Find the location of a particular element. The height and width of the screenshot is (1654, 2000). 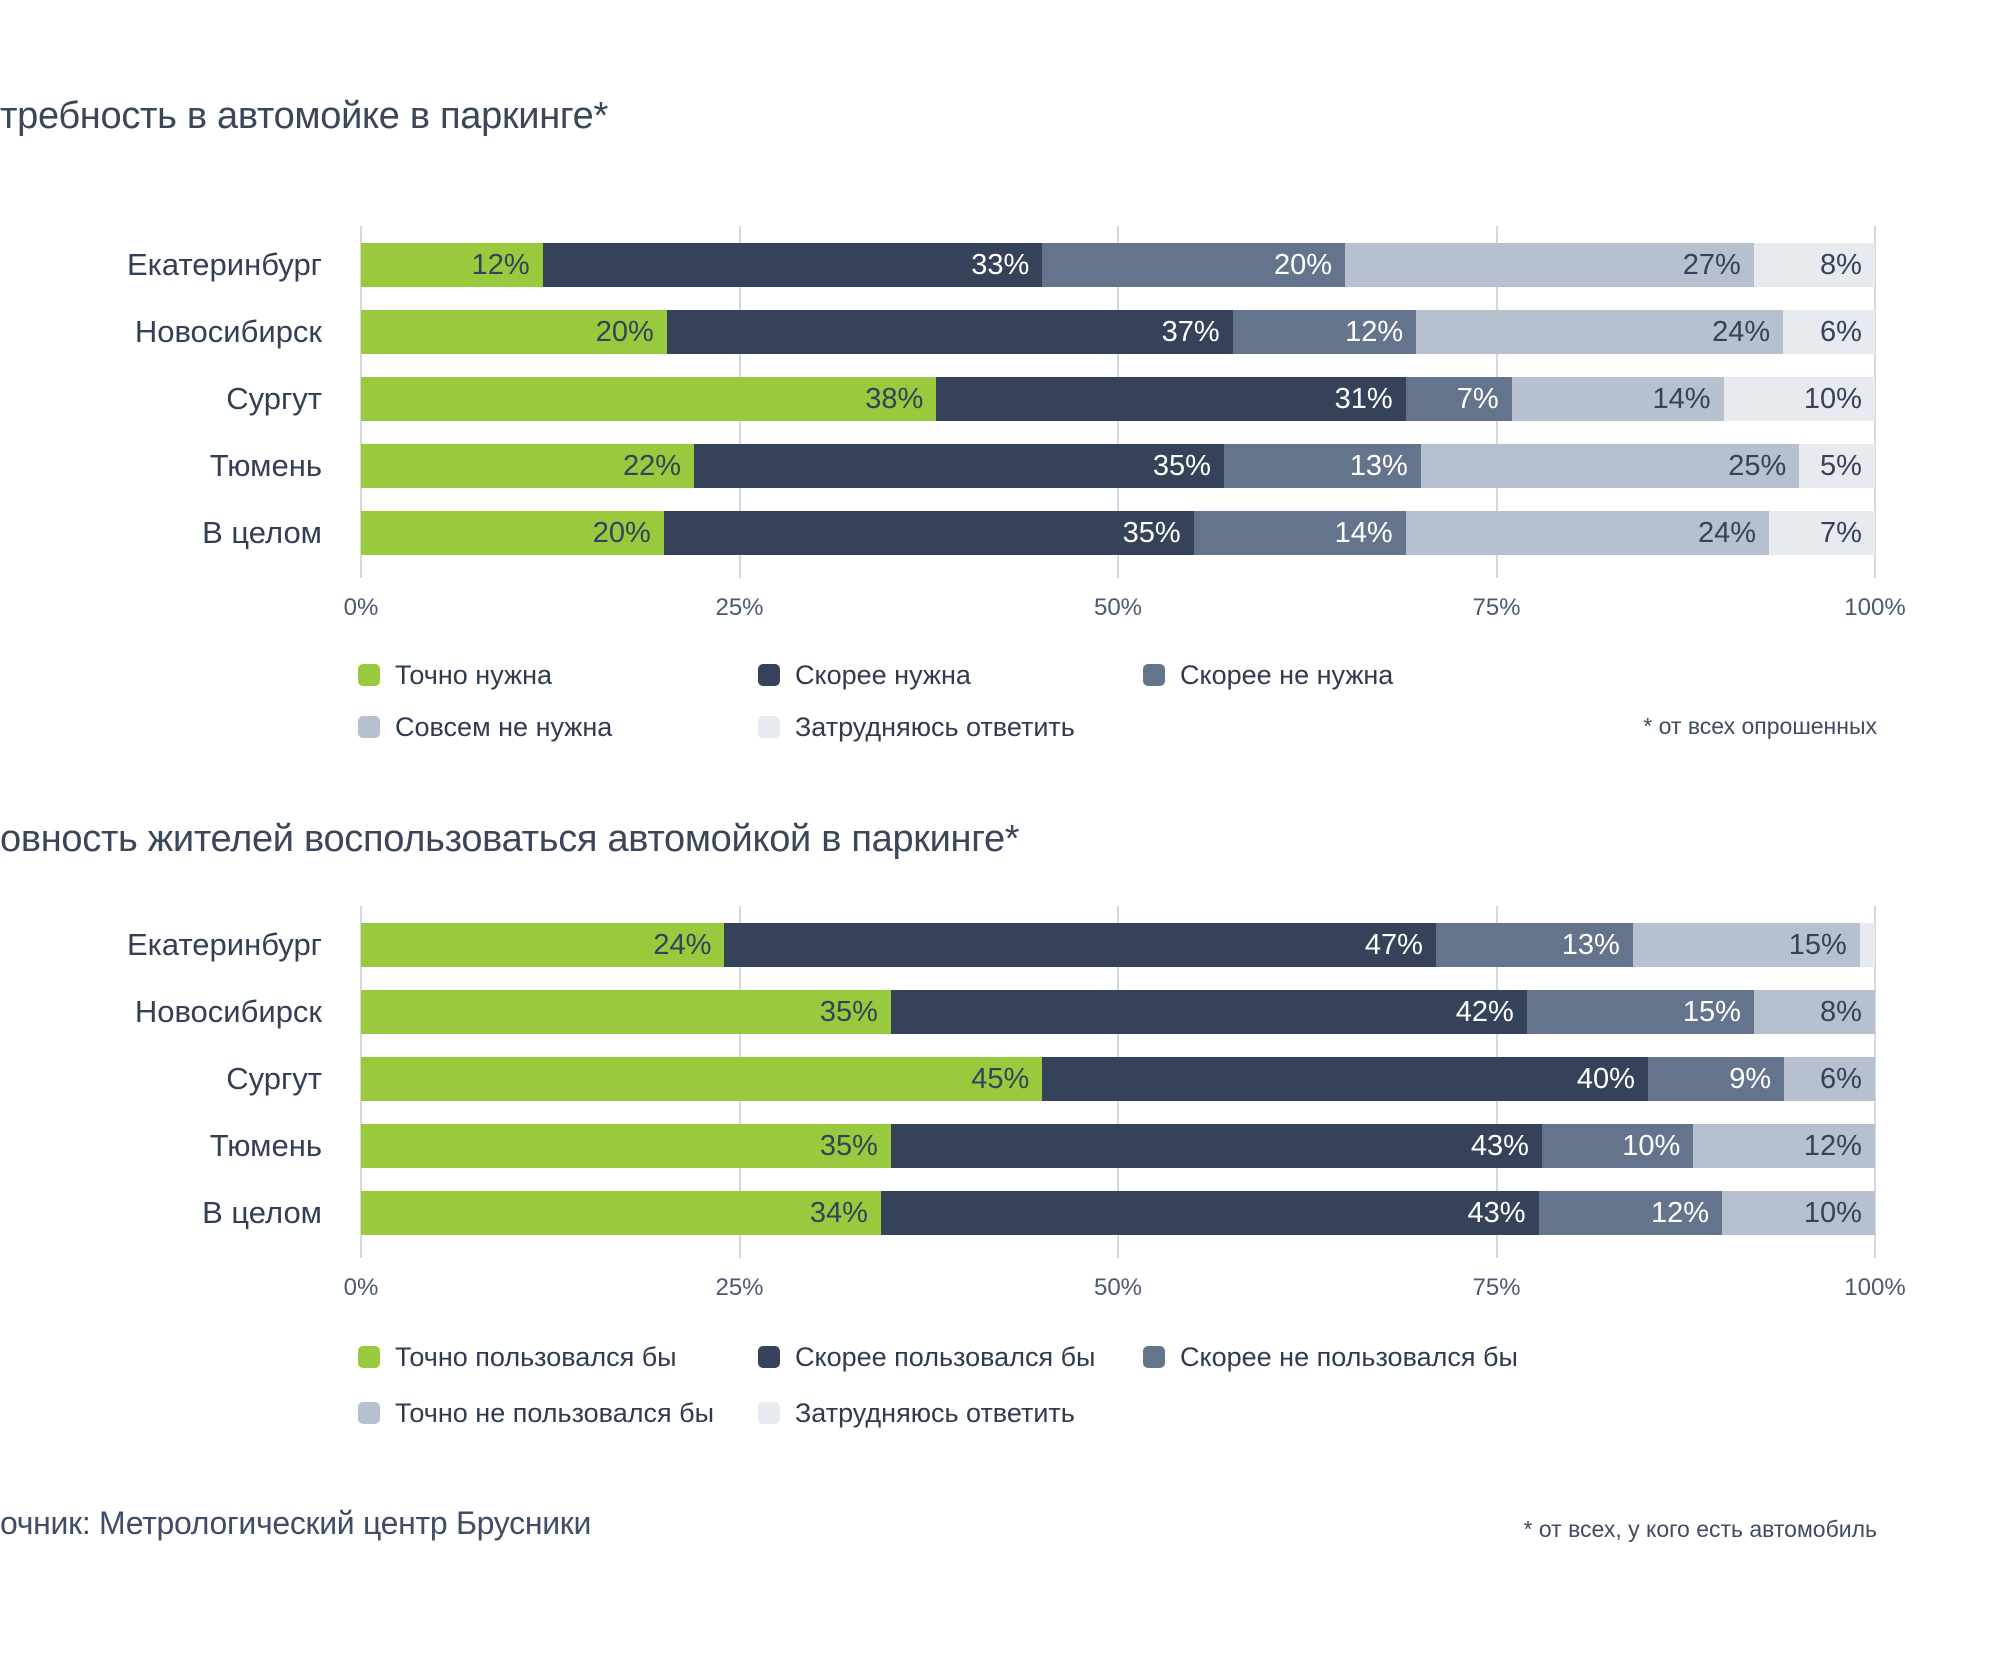

bar-segment-label: 10% is located at coordinates (1832, 1213).